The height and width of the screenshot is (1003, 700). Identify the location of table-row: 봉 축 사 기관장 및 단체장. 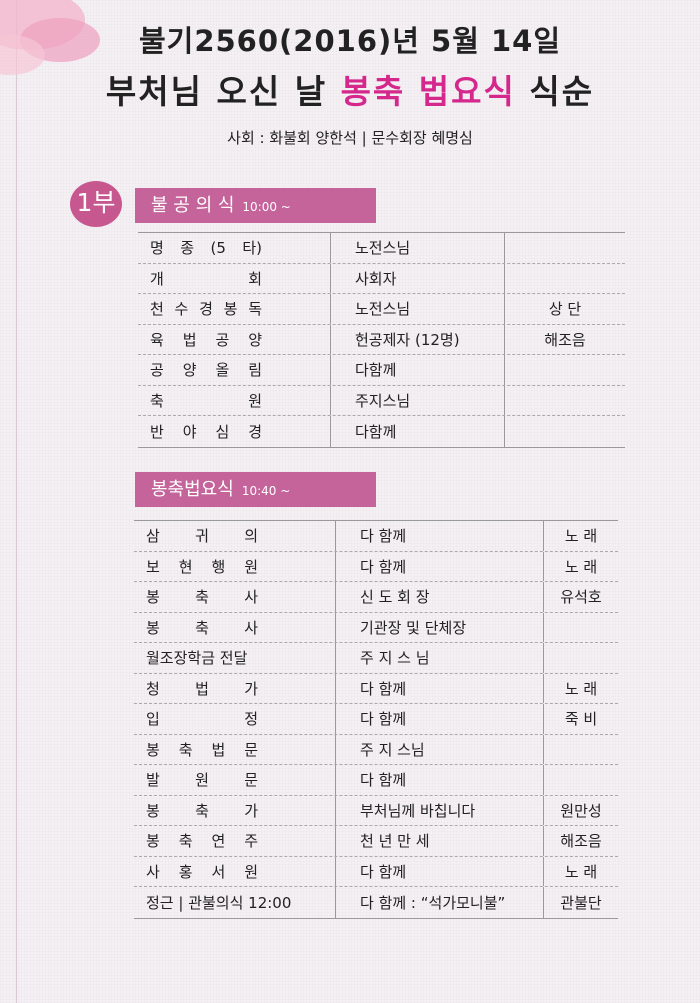
(376, 627).